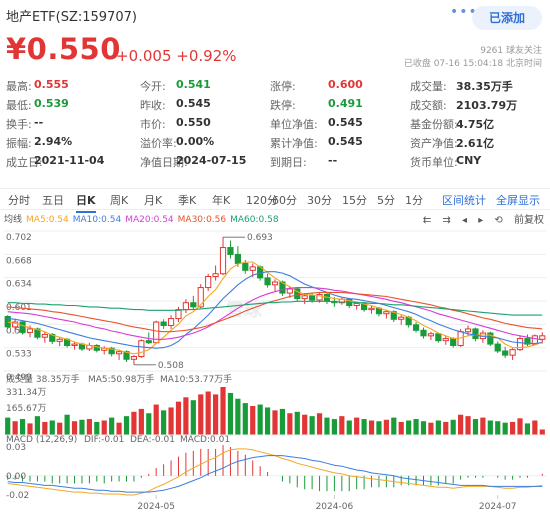  Describe the element at coordinates (475, 143) in the screenshot. I see `quote-value: 2.61亿` at that location.